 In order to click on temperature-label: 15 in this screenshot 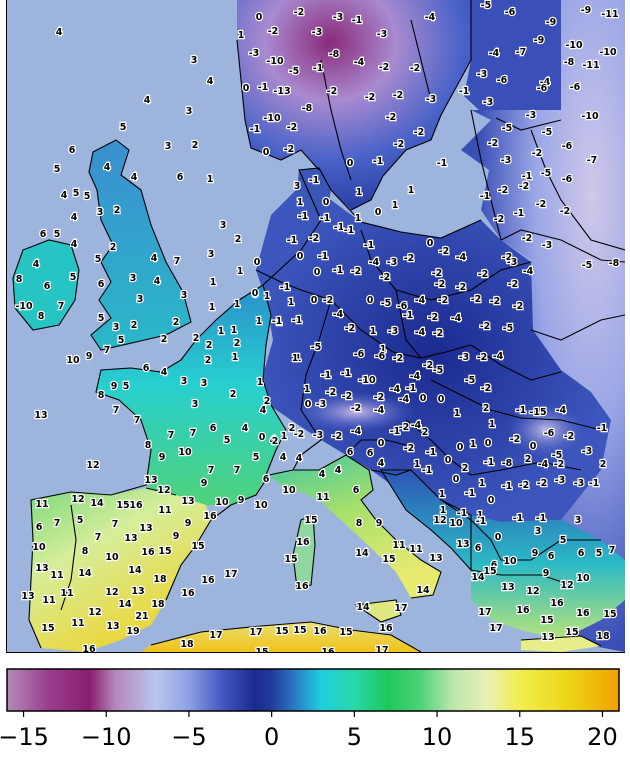, I will do `click(546, 620)`.